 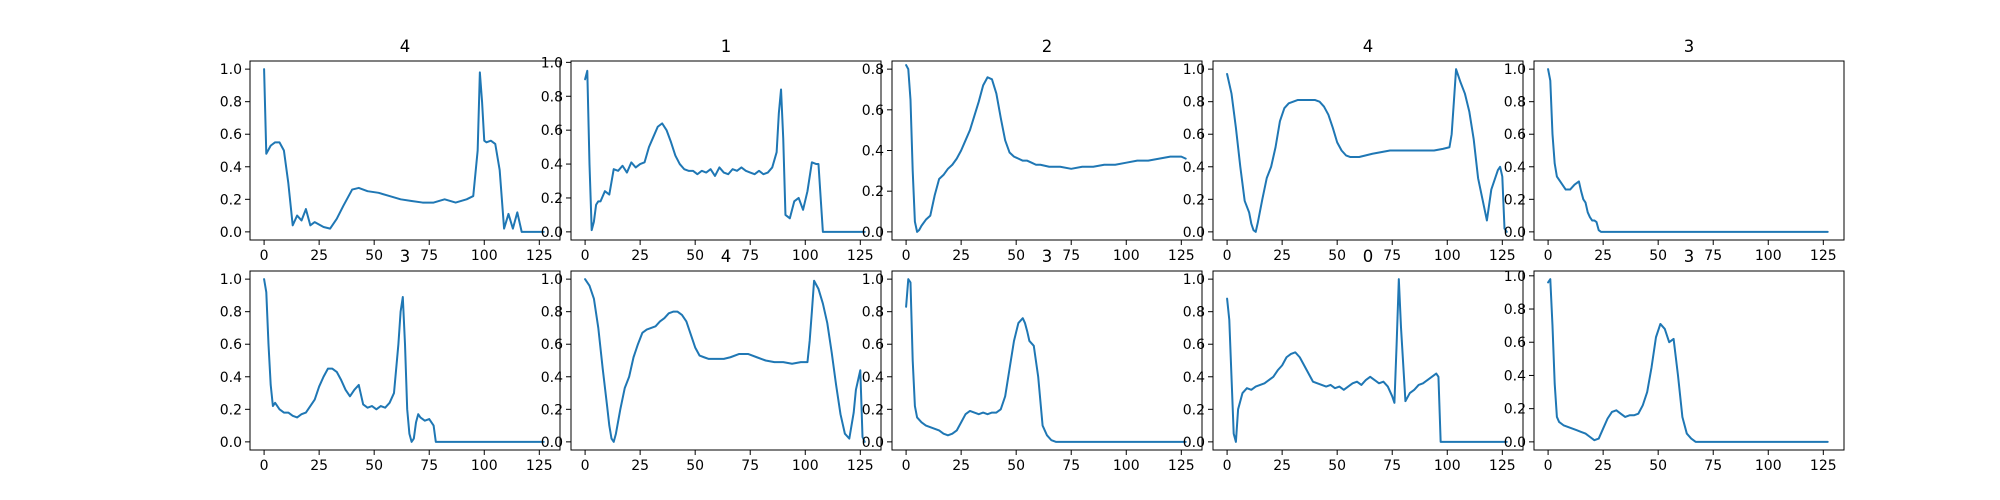 I want to click on subplot-1: 4 0 25 50 75 100 125 0.0 0.2 0.4 0.6 0.8 1.0, so click(x=390, y=150).